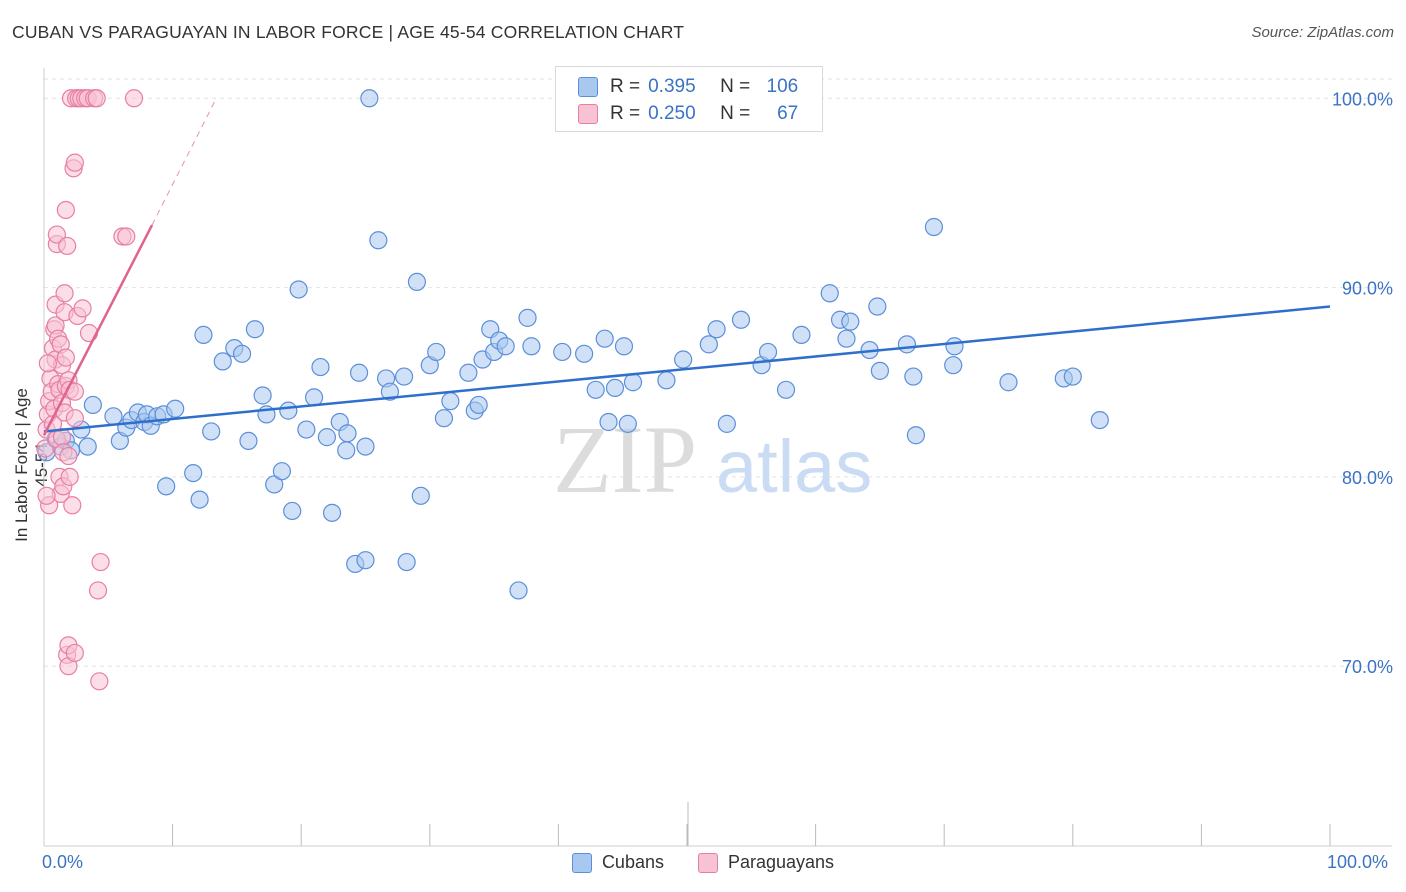 This screenshot has height=892, width=1406. What do you see at coordinates (781, 862) in the screenshot?
I see `paraguayans-legend-label: Paraguayans` at bounding box center [781, 862].